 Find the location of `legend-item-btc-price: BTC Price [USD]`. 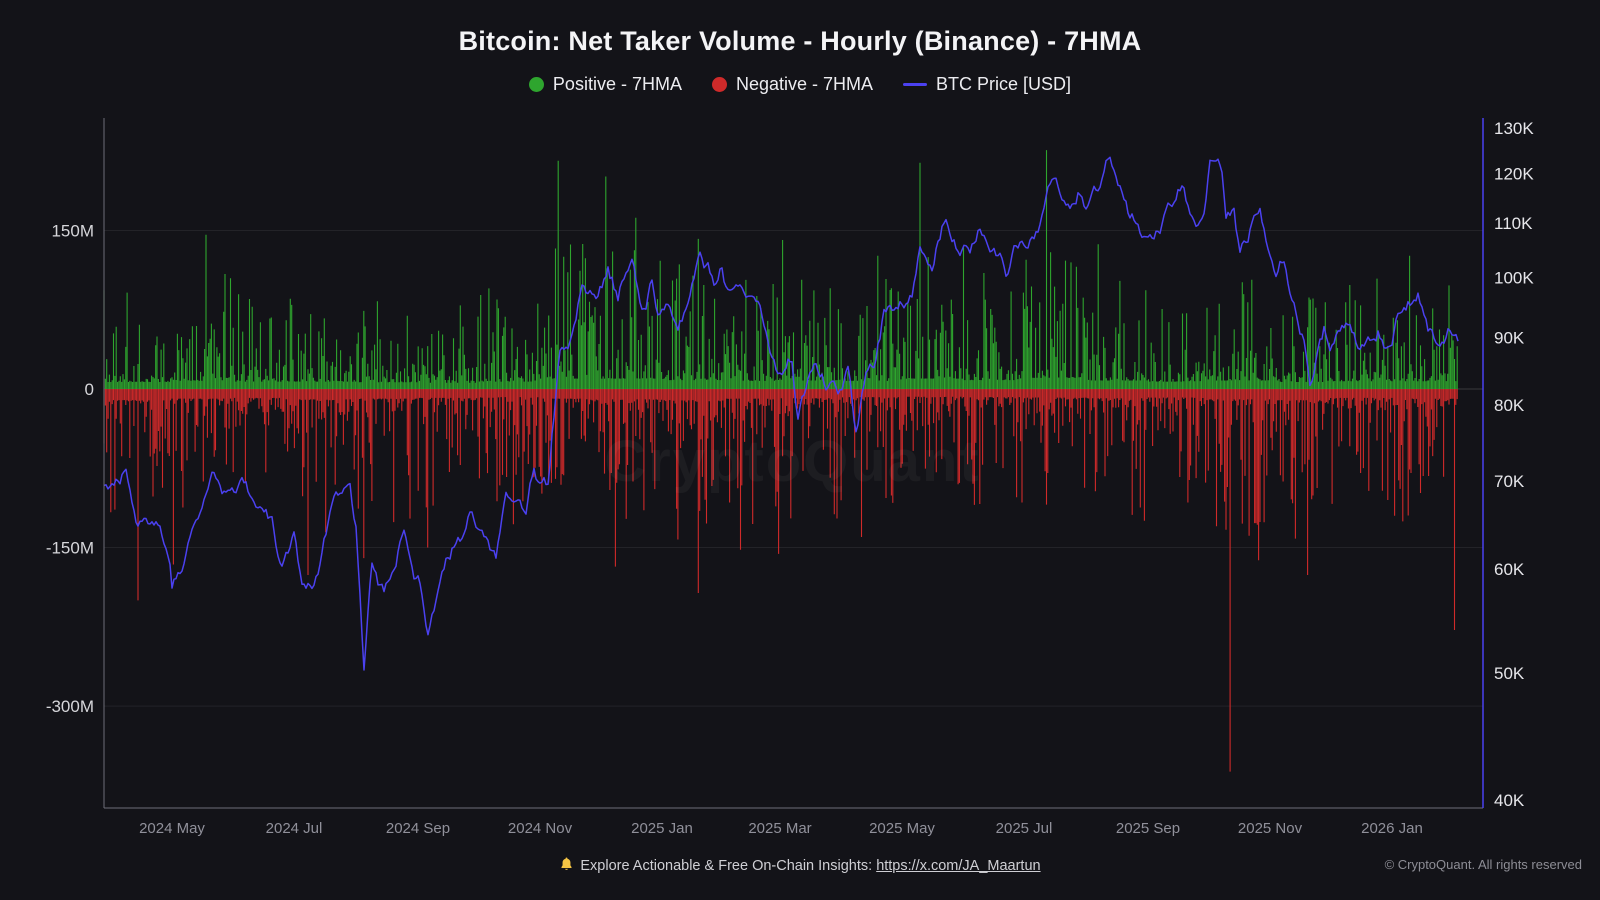

legend-item-btc-price: BTC Price [USD] is located at coordinates (987, 84).